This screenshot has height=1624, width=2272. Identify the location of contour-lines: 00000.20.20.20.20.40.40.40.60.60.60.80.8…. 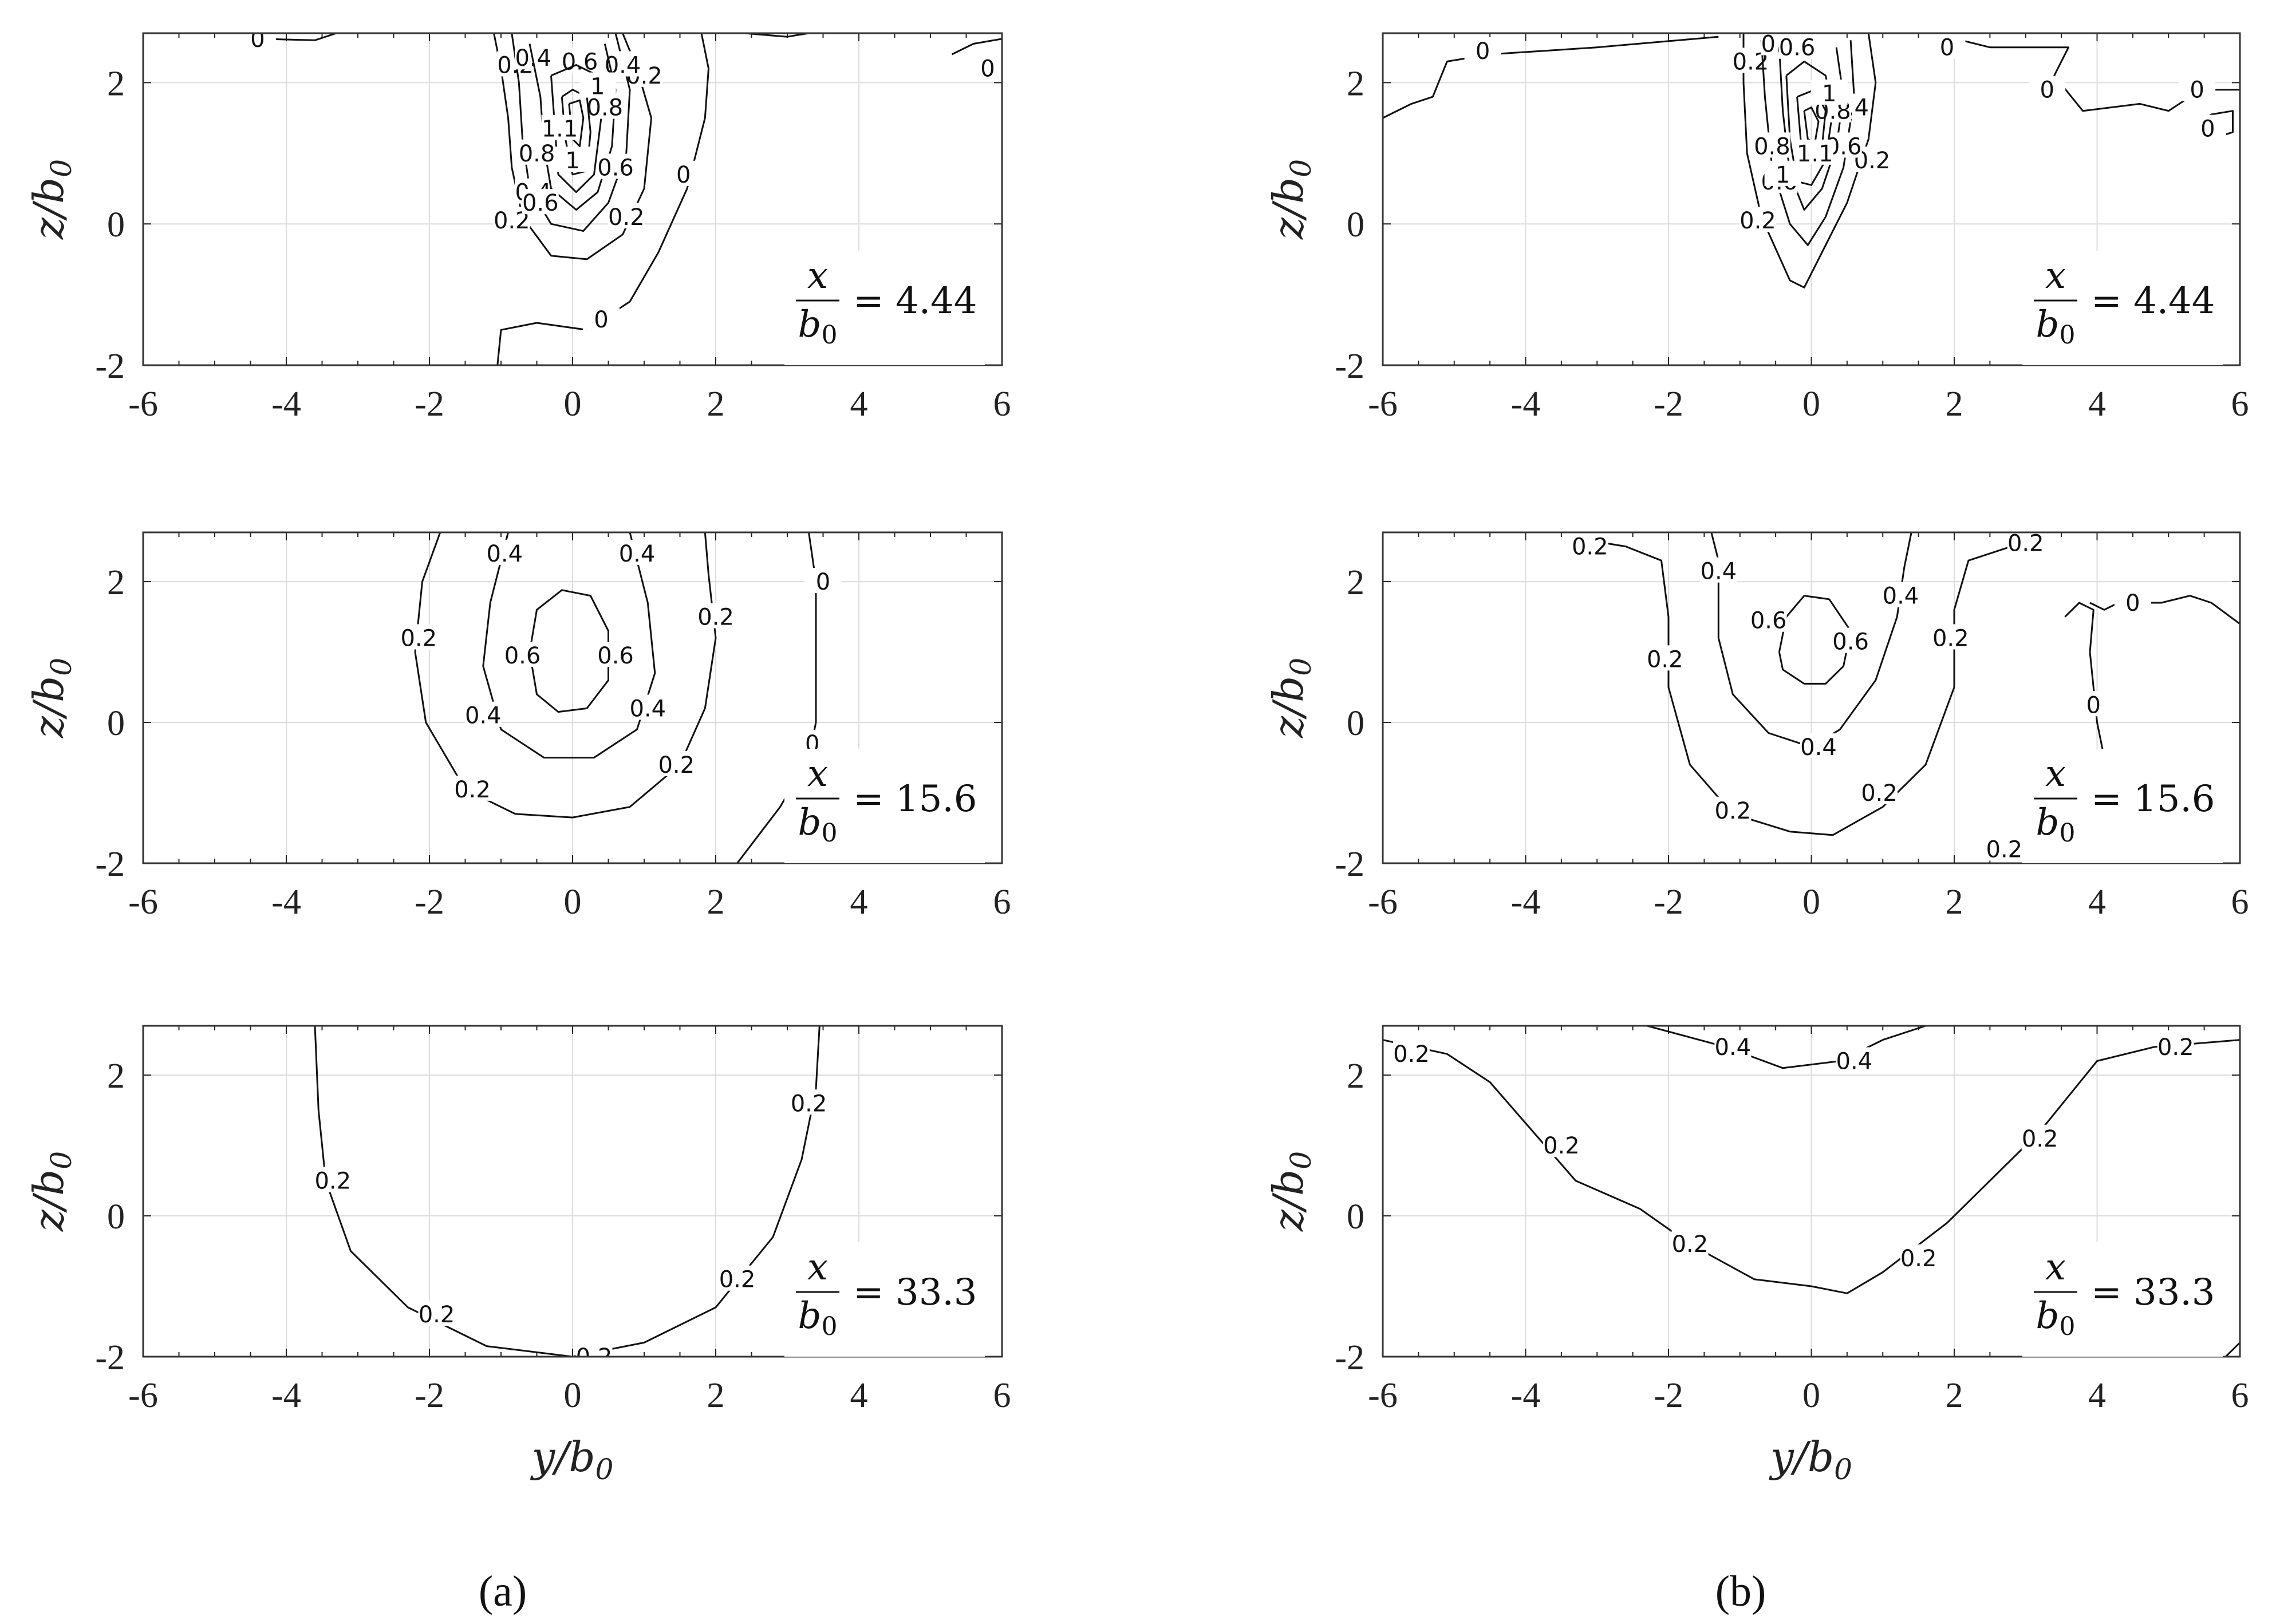
(620, 199).